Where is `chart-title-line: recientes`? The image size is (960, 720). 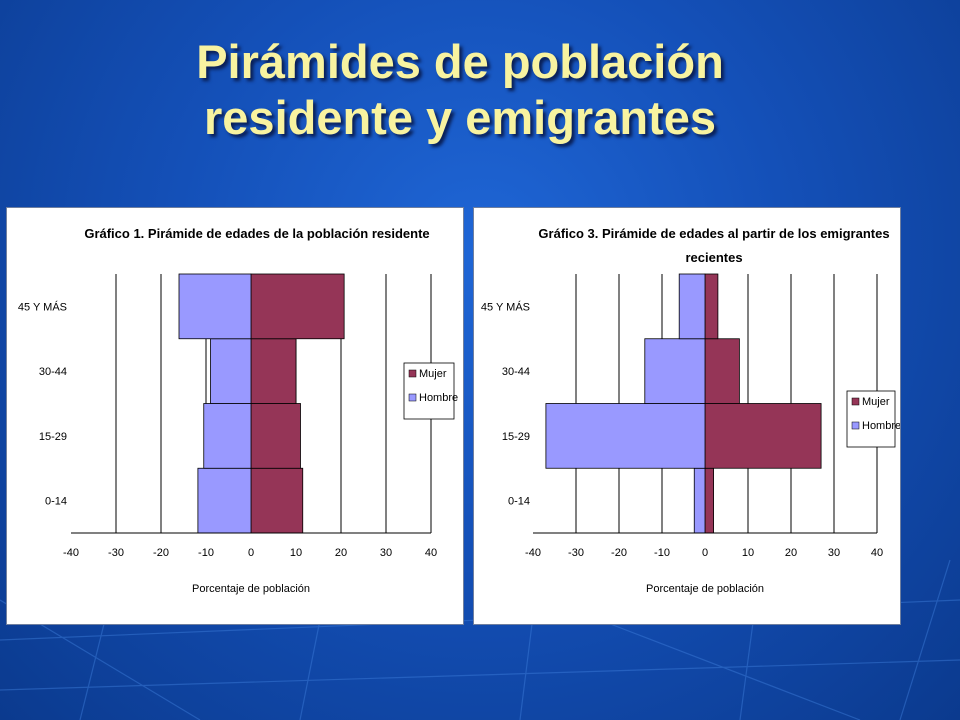
chart-title-line: recientes is located at coordinates (713, 257).